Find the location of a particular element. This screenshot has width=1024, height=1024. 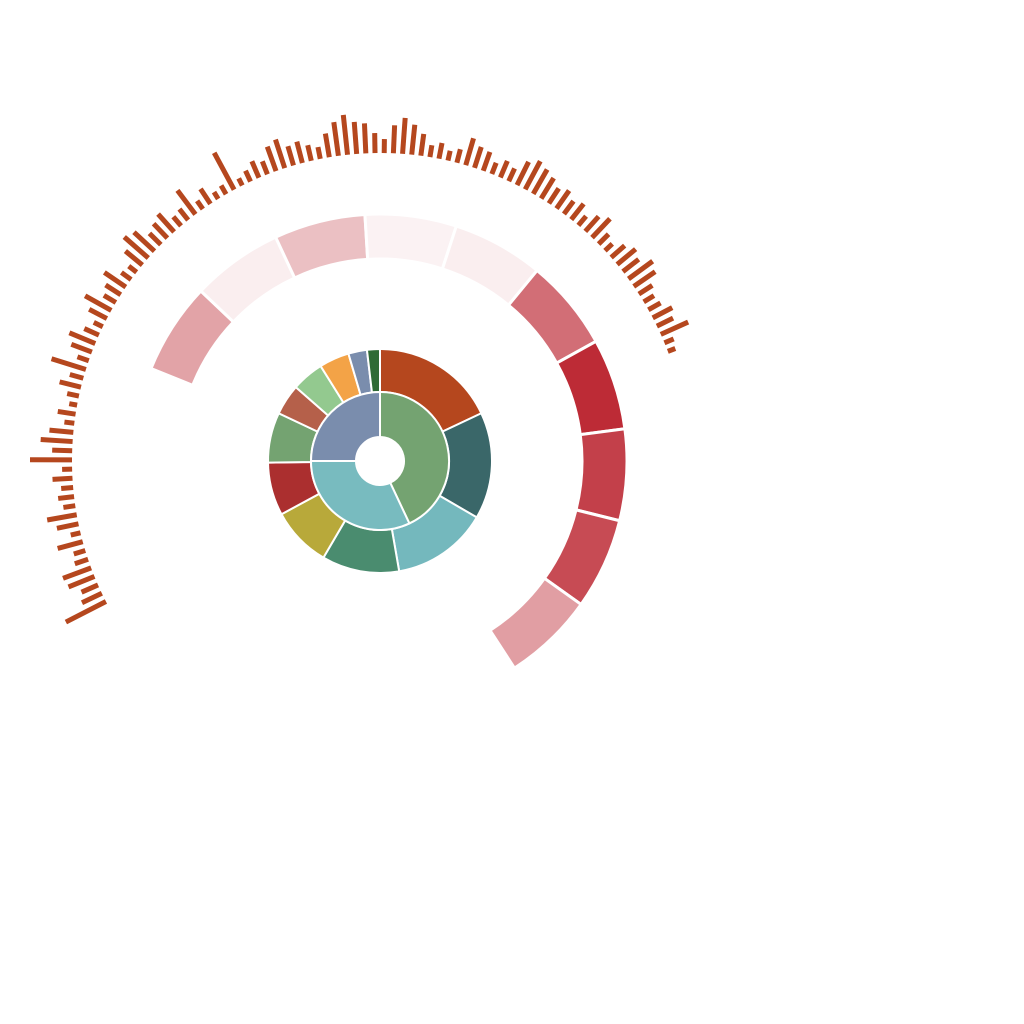

inner-ring is located at coordinates (379, 460).